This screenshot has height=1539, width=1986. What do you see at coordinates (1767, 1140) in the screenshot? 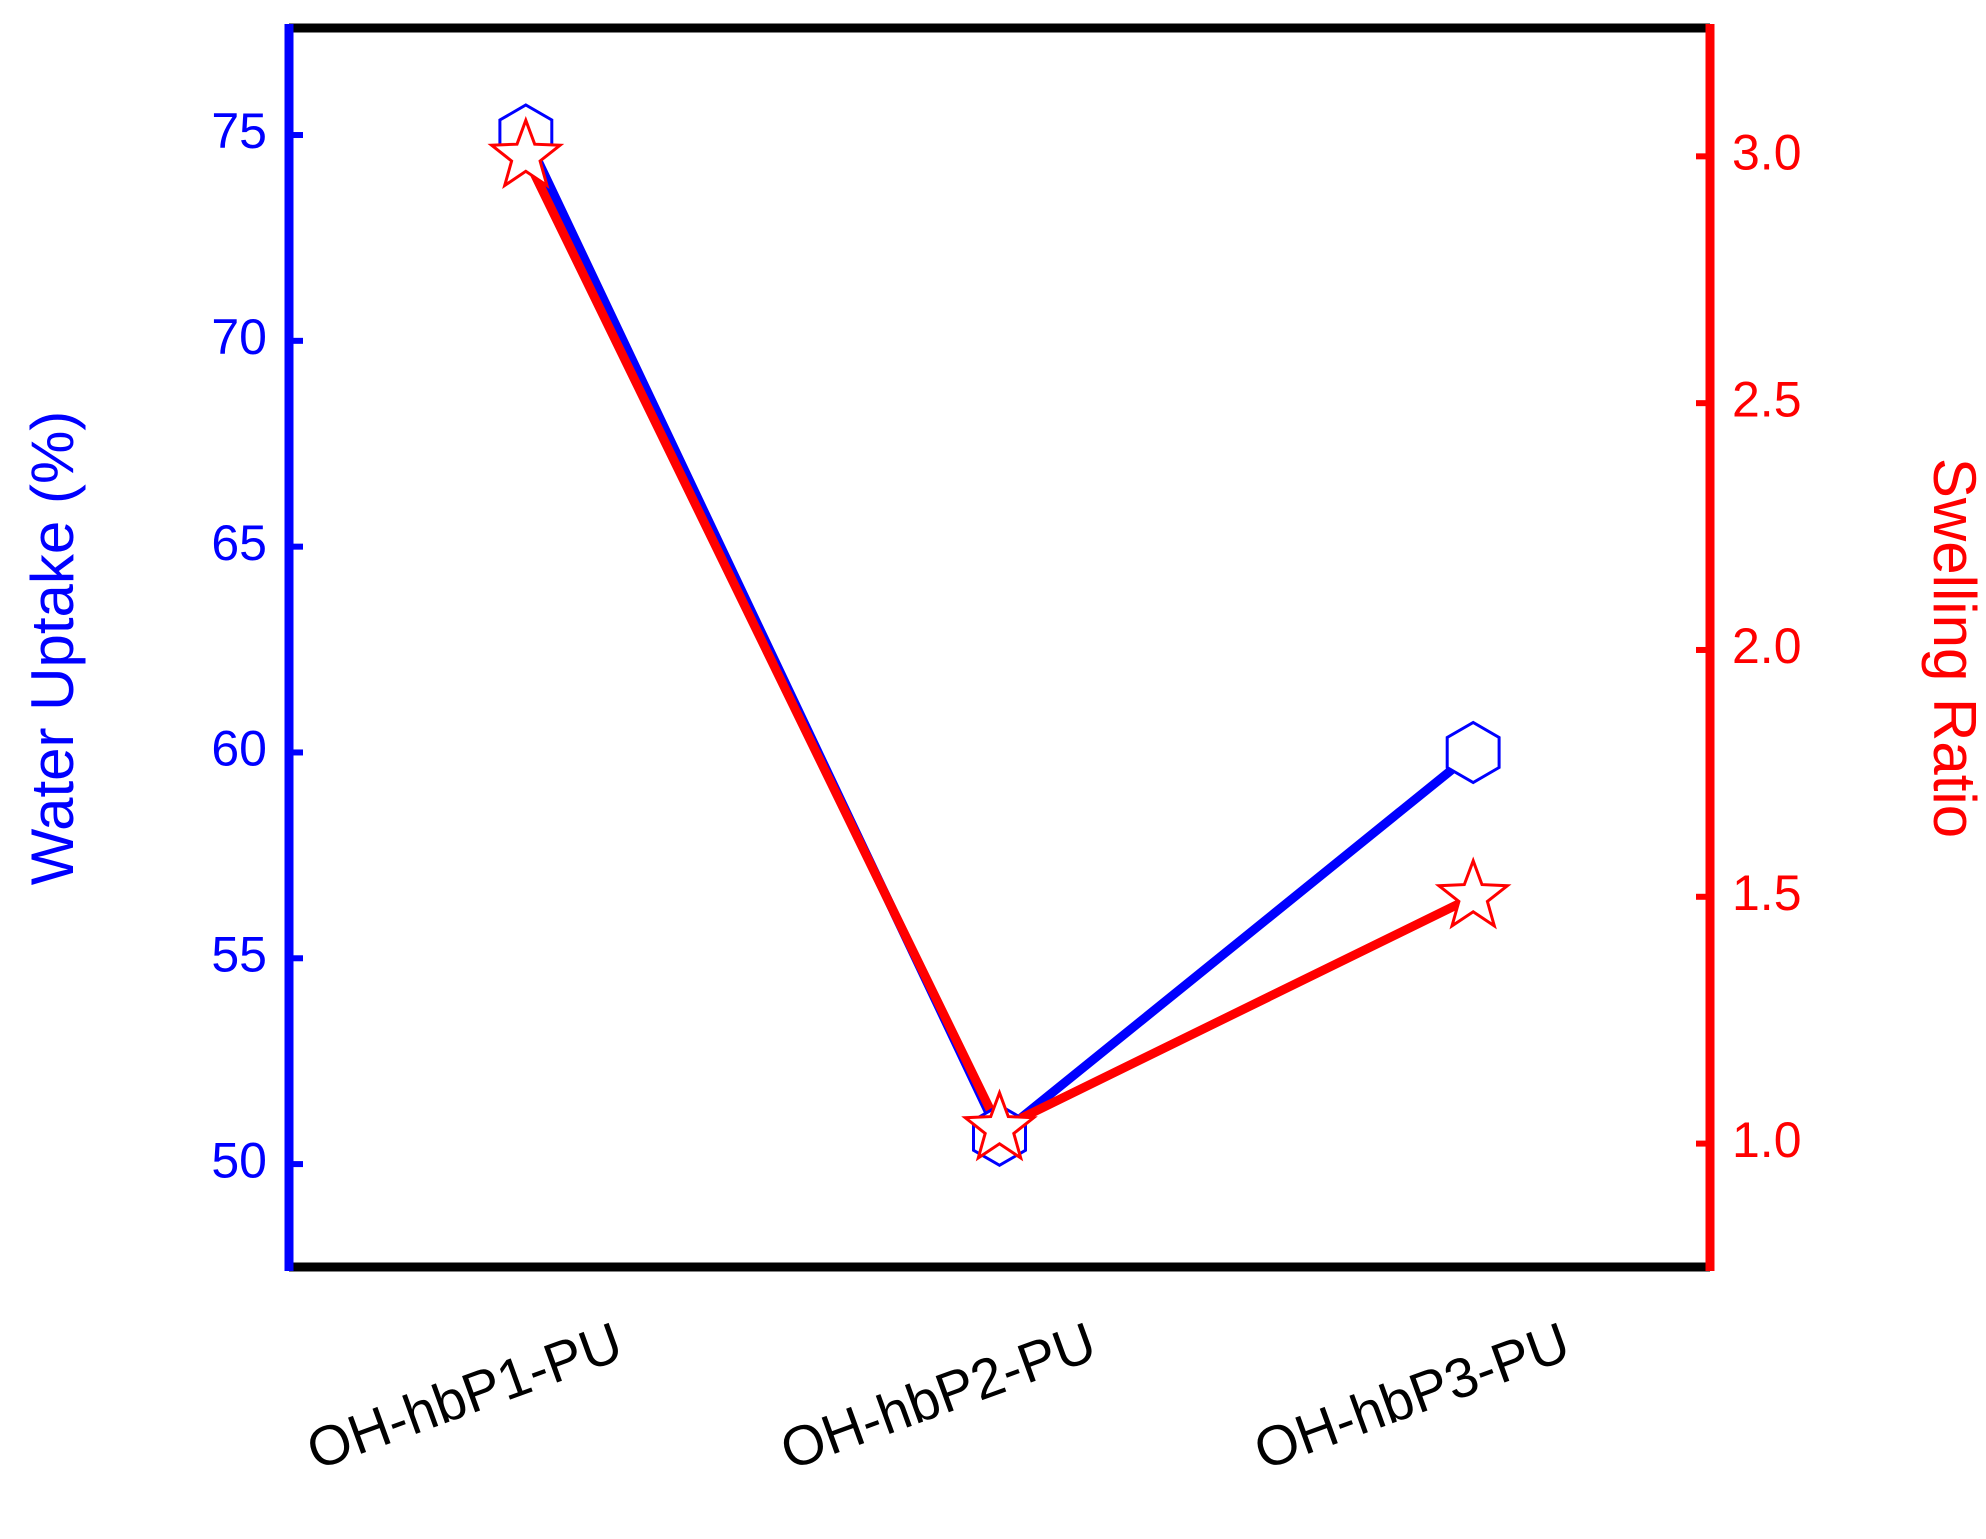
I see `y2-tick-label: 1.0` at bounding box center [1767, 1140].